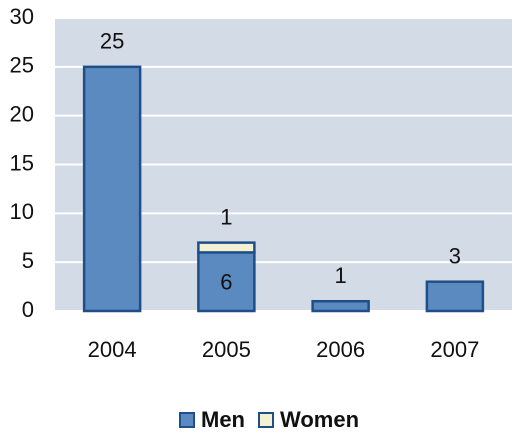 Image resolution: width=517 pixels, height=443 pixels. I want to click on x-tick-label: 2005, so click(226, 349).